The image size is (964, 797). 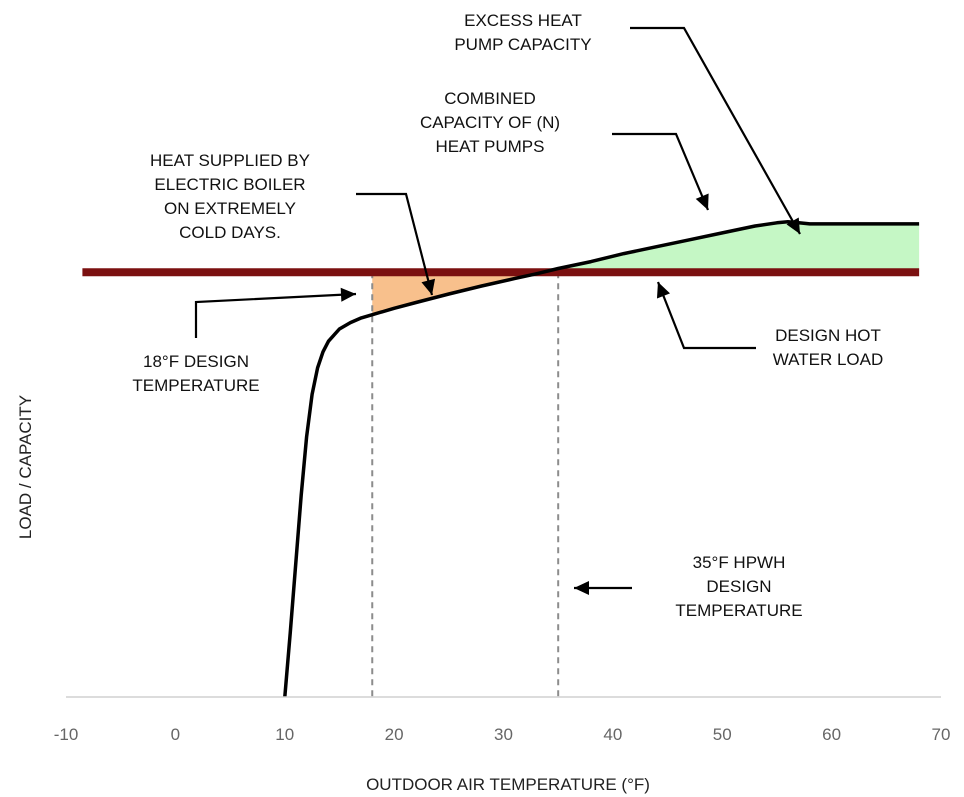 What do you see at coordinates (831, 734) in the screenshot?
I see `x-tick-label: 60` at bounding box center [831, 734].